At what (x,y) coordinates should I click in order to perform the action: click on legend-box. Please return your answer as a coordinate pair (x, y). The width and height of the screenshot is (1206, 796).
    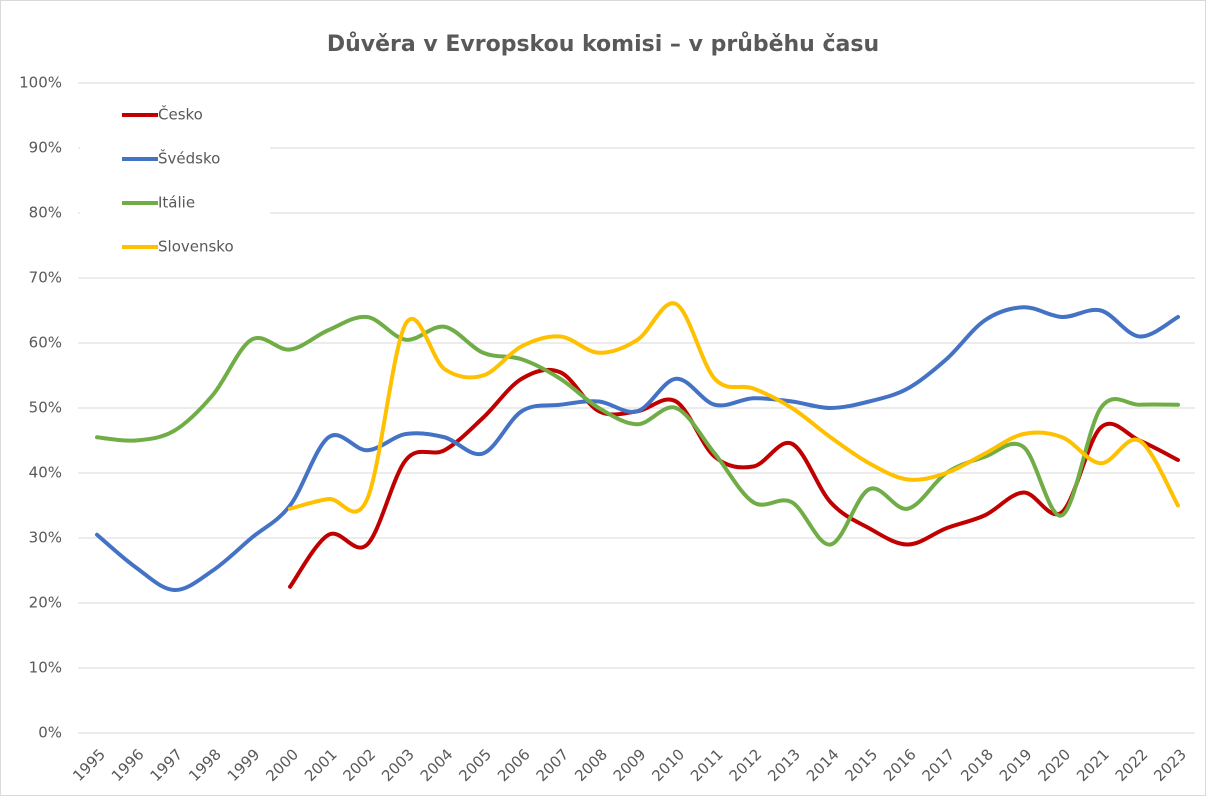
    Looking at the image, I should click on (175, 172).